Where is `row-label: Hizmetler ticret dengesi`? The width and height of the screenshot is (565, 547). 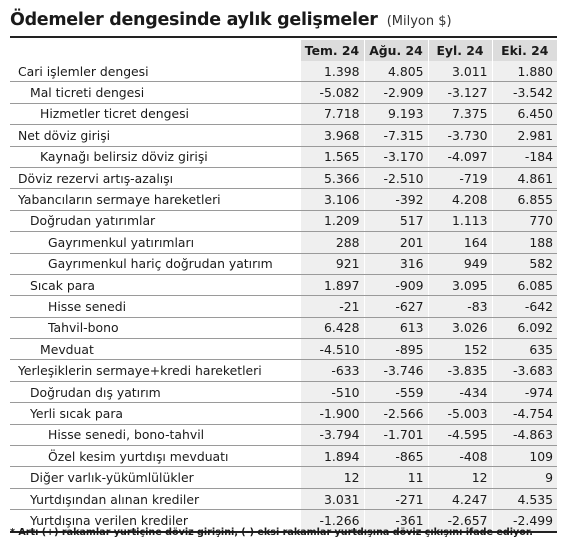 row-label: Hizmetler ticret dengesi is located at coordinates (155, 114).